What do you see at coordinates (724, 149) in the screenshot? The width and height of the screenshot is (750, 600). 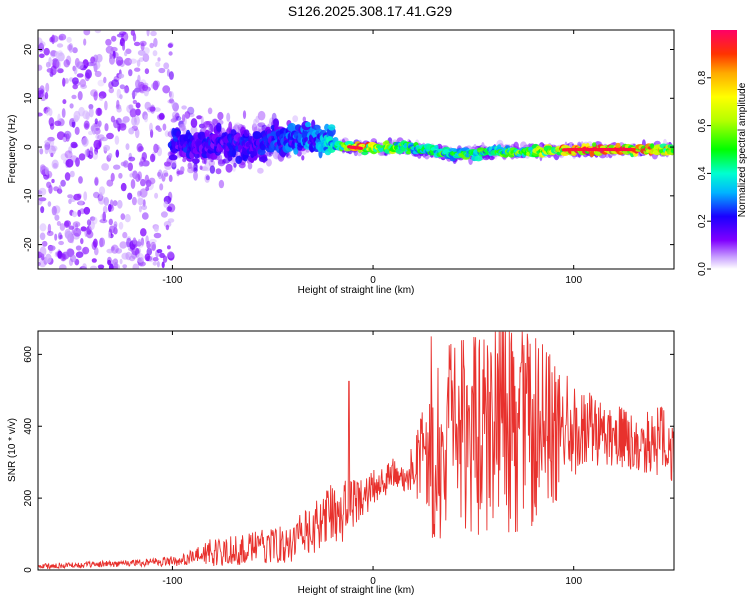 I see `colorbar-gradient` at bounding box center [724, 149].